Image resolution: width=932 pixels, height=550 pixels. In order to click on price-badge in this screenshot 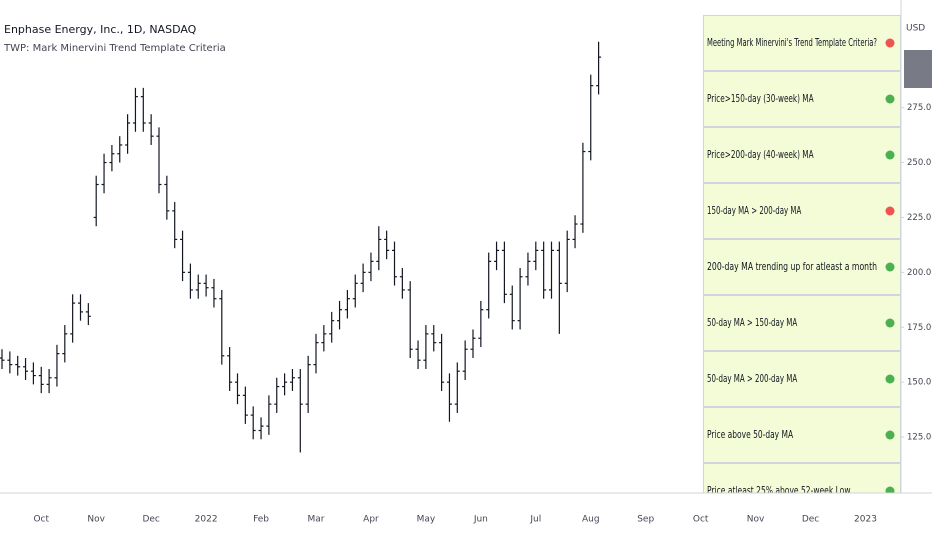, I will do `click(918, 69)`.